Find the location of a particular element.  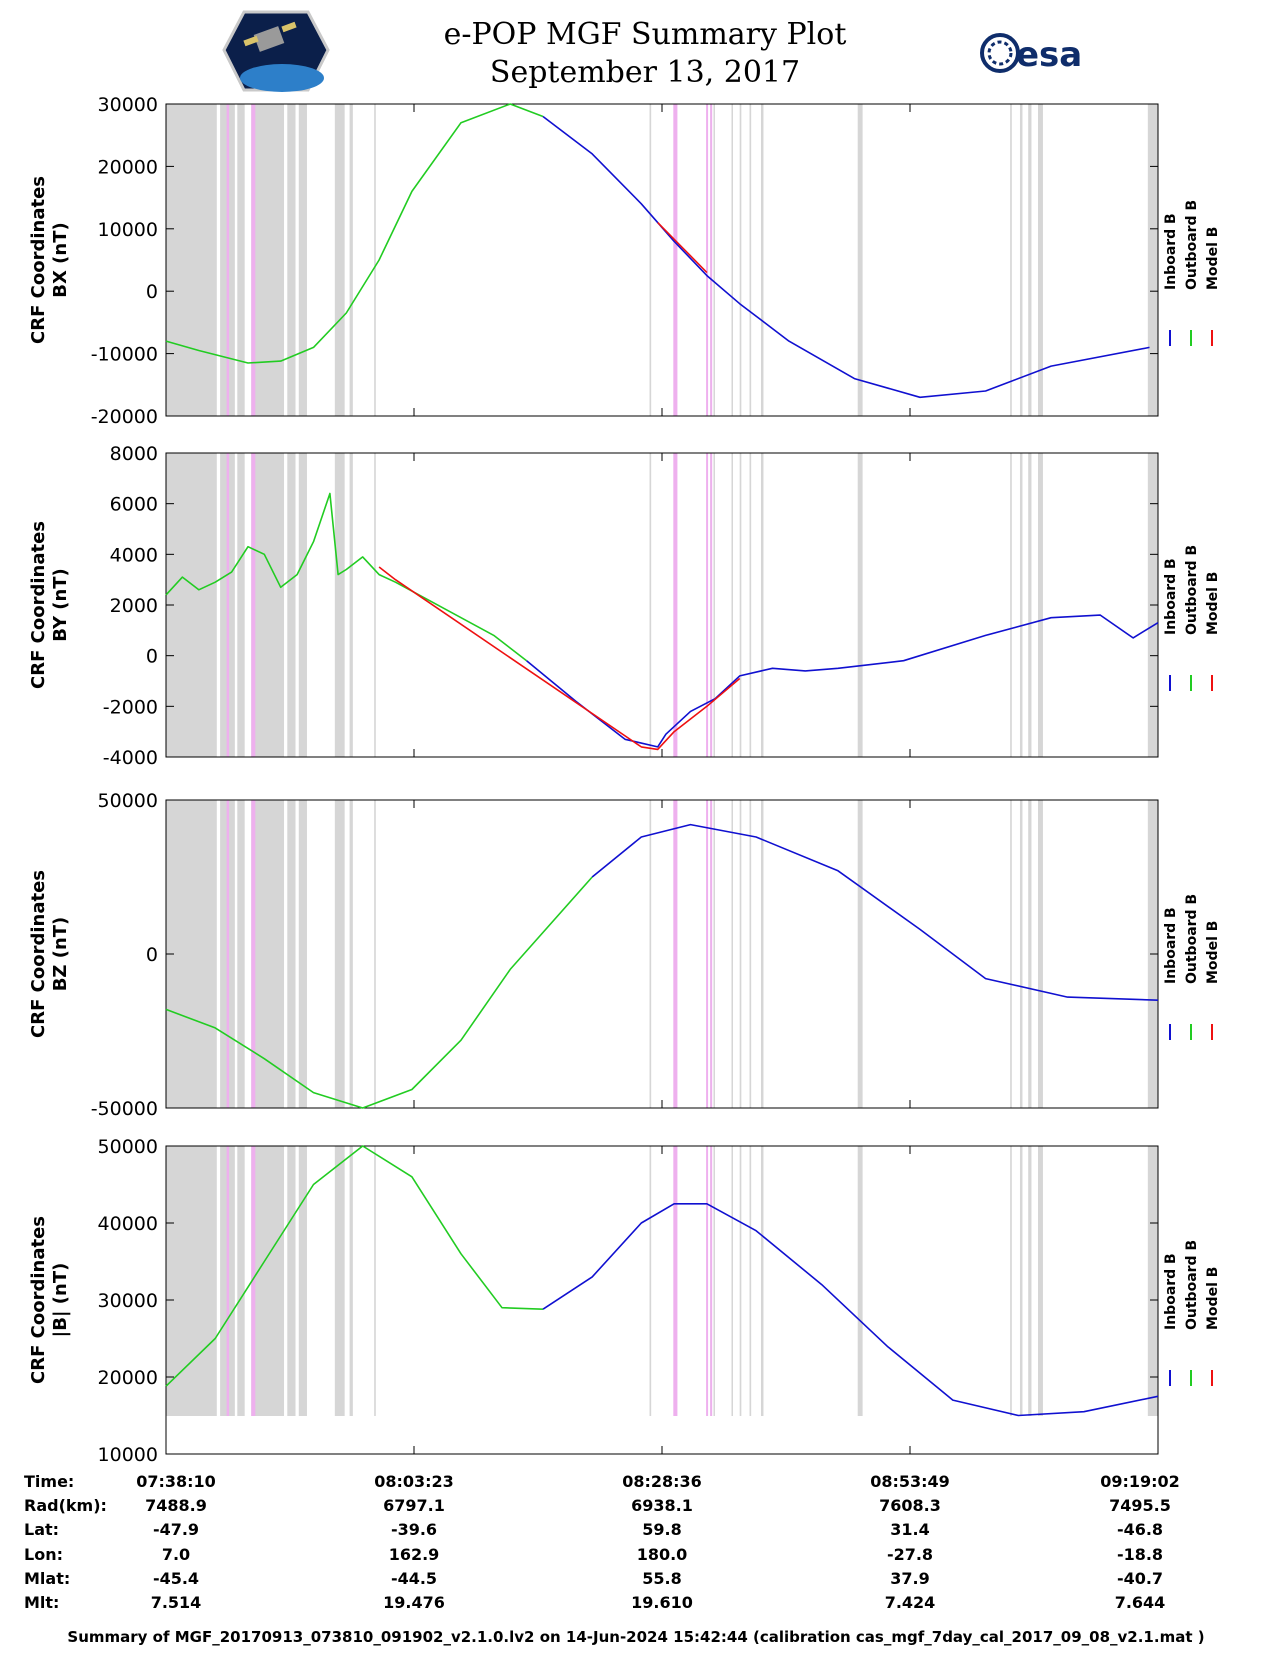

info-value: 6797.1 is located at coordinates (414, 1505).